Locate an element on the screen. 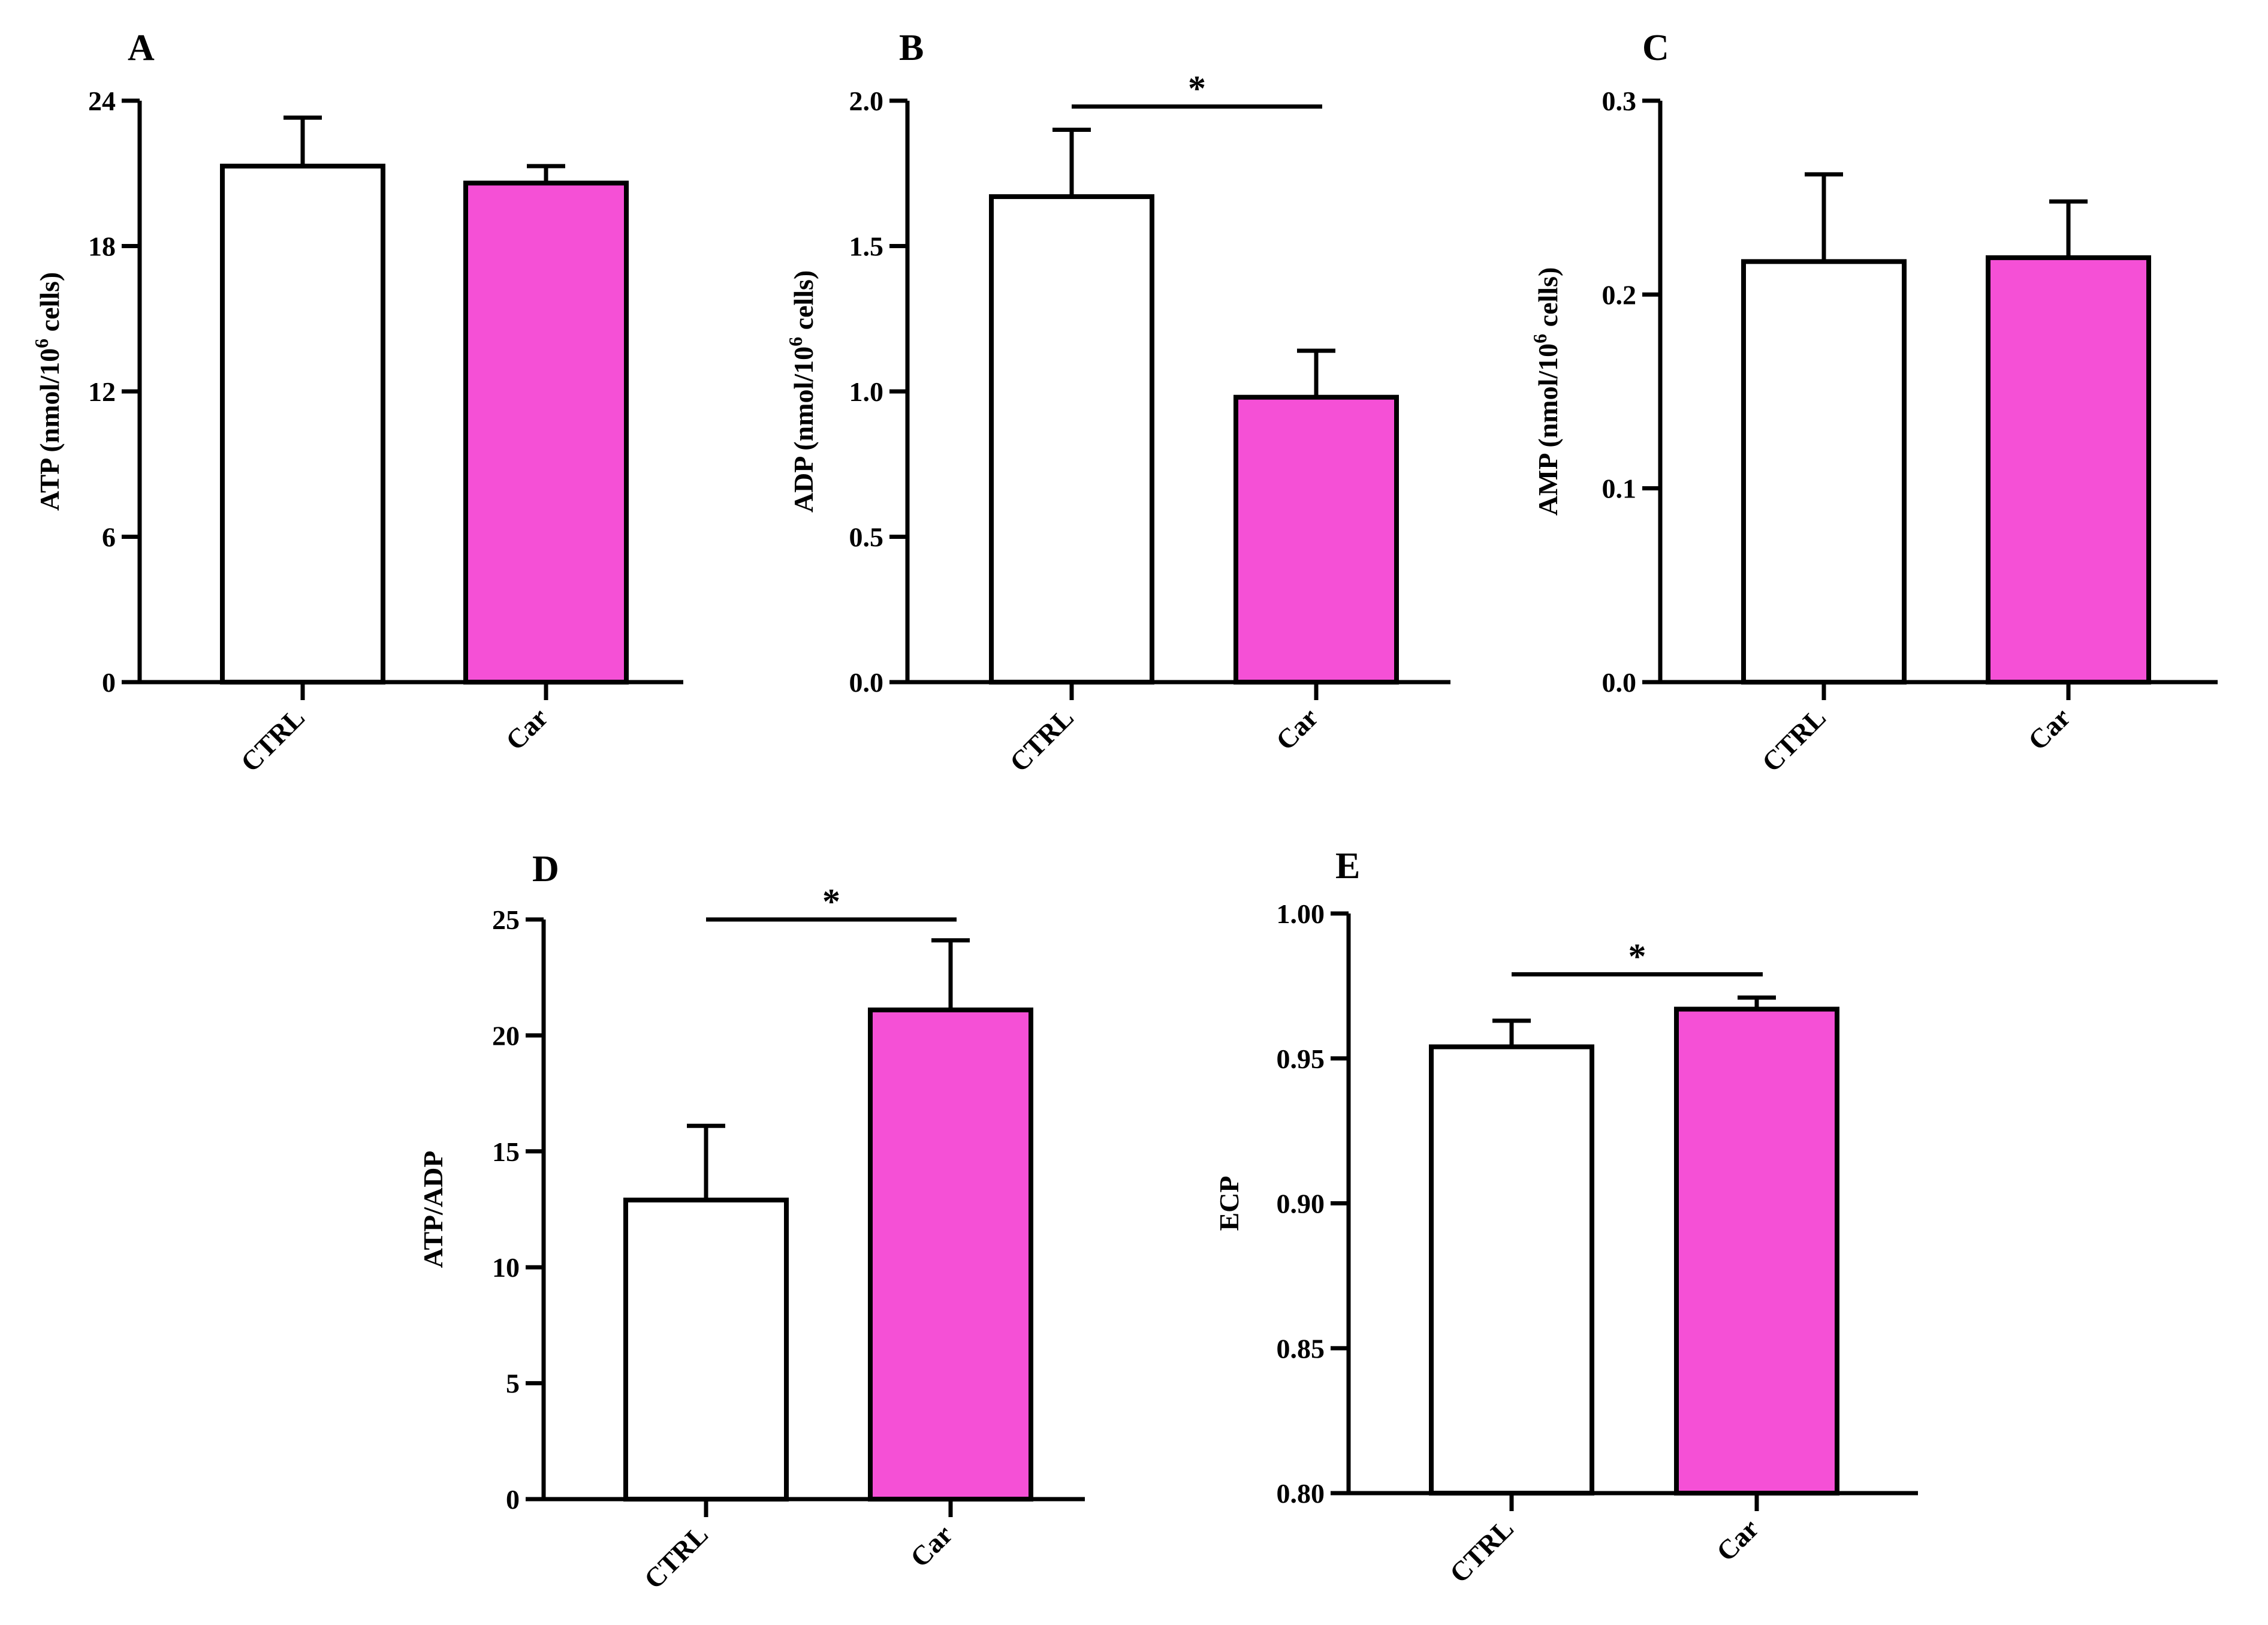 The image size is (2268, 1625). y-tick-label: 1.0 is located at coordinates (866, 391).